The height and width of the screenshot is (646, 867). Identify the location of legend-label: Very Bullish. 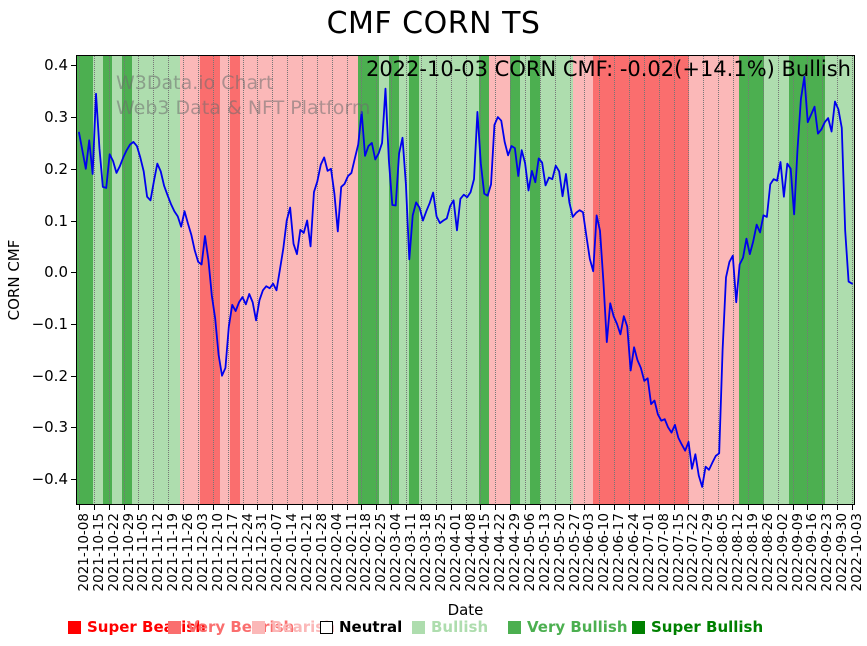
(577, 627).